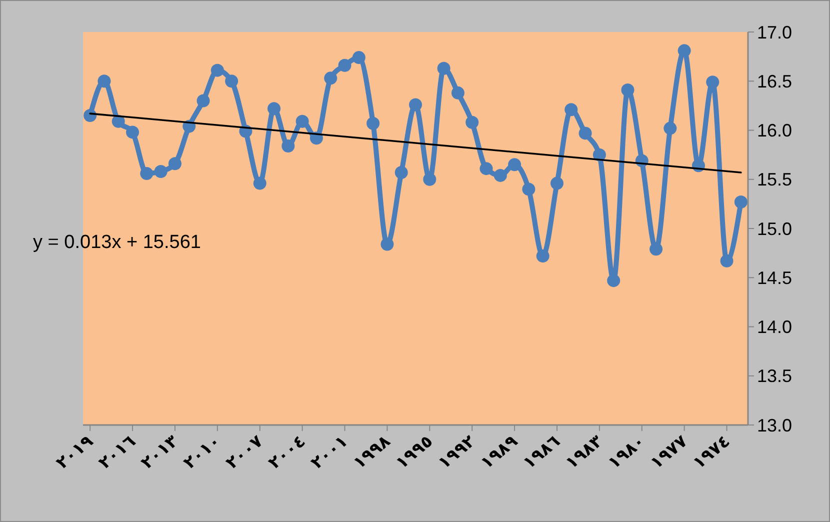 The width and height of the screenshot is (830, 522). I want to click on x-tick-label: ٢٠٠٧, so click(244, 452).